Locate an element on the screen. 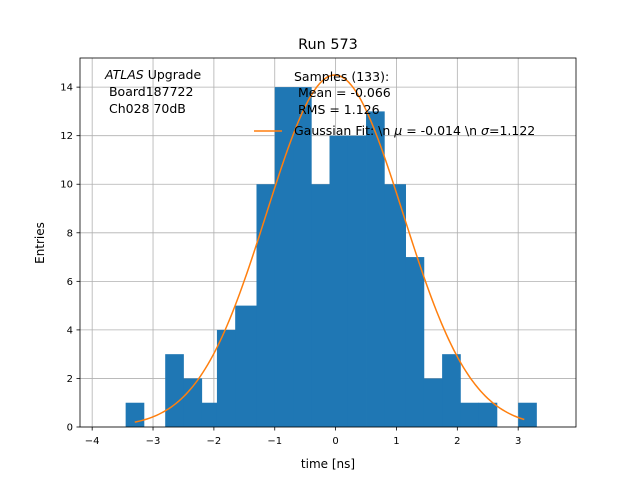 This screenshot has height=480, width=640. chart-title: Run 573 is located at coordinates (328, 45).